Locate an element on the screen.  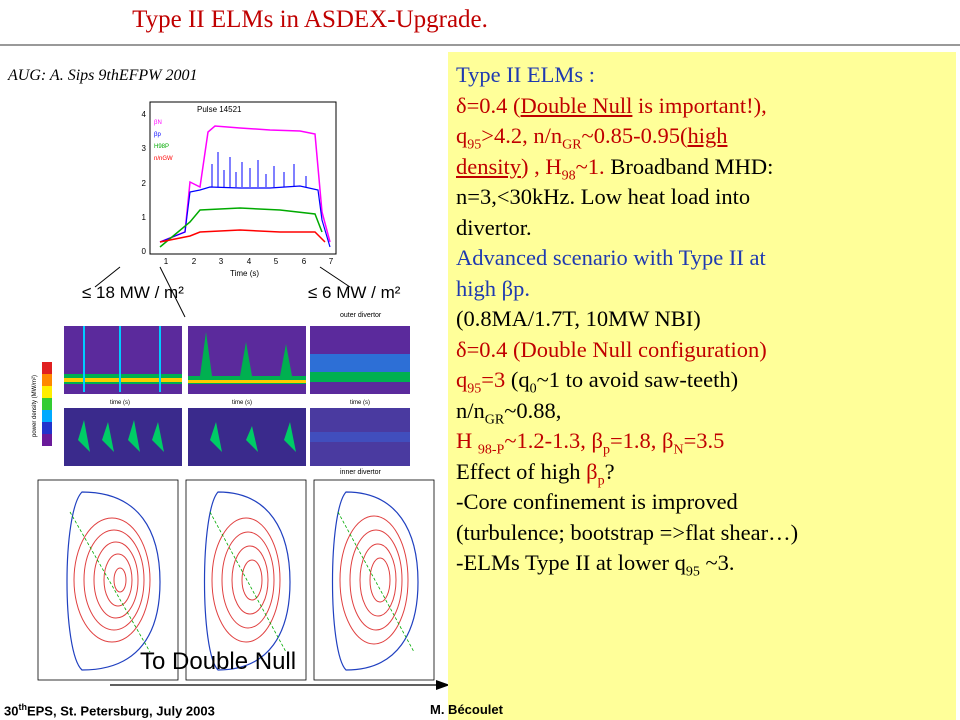
panel-line-11: q95=3 (q0~1 to avoid saw-teeth) is located at coordinates (597, 382).